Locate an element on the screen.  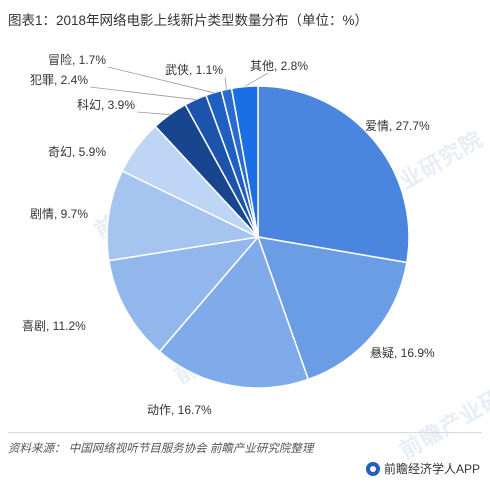
brand-label: 前瞻经济学人APP is located at coordinates (431, 469).